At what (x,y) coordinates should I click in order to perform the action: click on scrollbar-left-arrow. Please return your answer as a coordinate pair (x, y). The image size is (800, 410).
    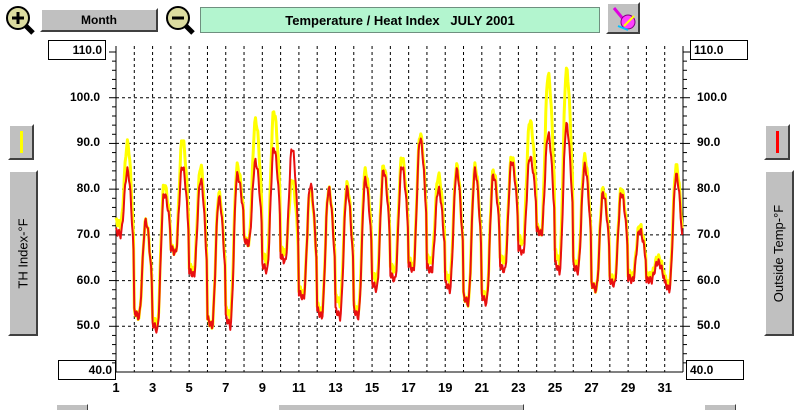
    Looking at the image, I should click on (72, 407).